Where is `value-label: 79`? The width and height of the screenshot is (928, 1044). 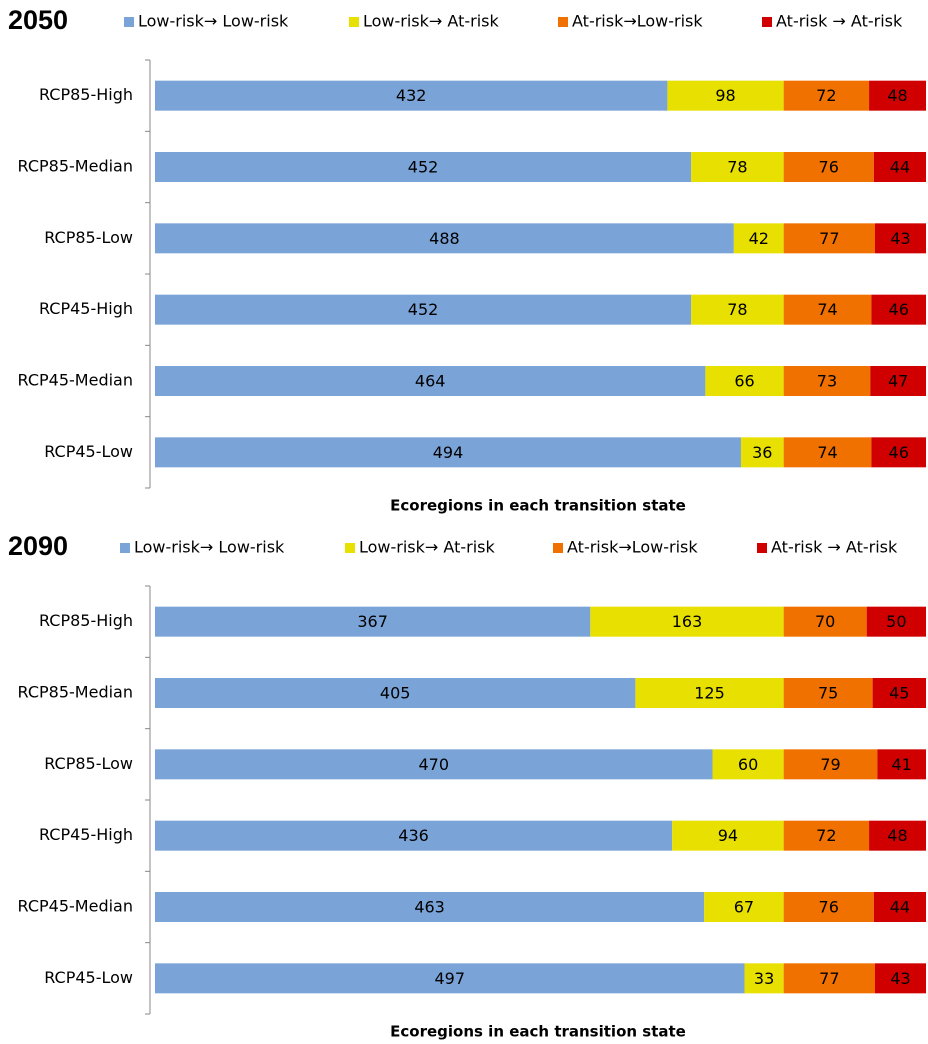
value-label: 79 is located at coordinates (830, 764).